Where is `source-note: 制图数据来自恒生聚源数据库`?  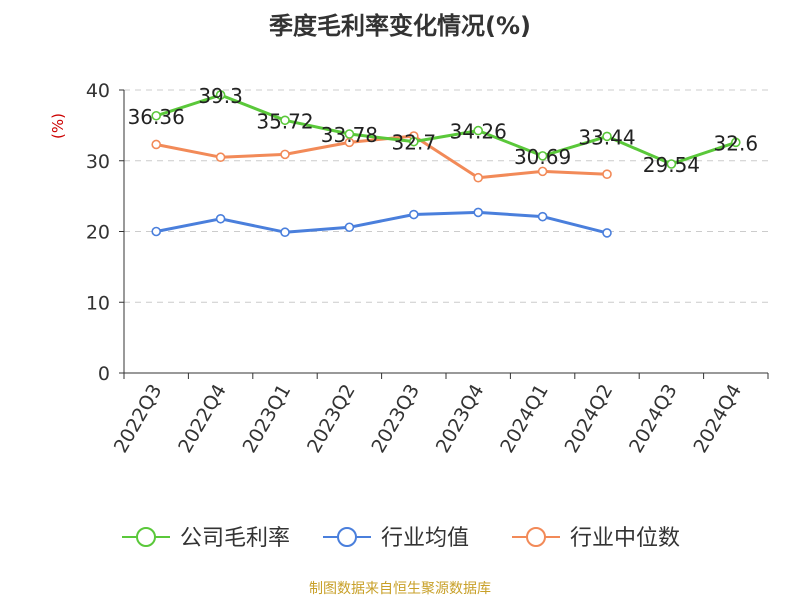 source-note: 制图数据来自恒生聚源数据库 is located at coordinates (400, 589).